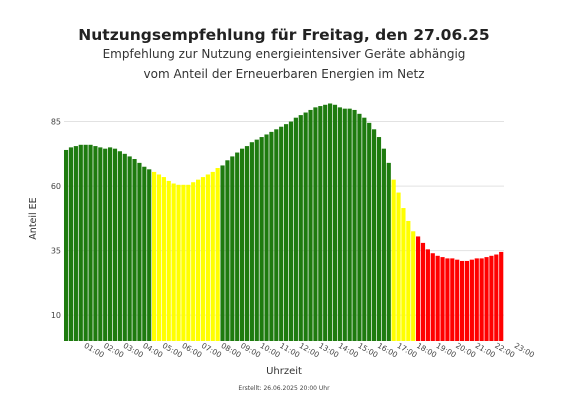 The width and height of the screenshot is (568, 406). I want to click on x-tick-label: 23:00, so click(524, 350).